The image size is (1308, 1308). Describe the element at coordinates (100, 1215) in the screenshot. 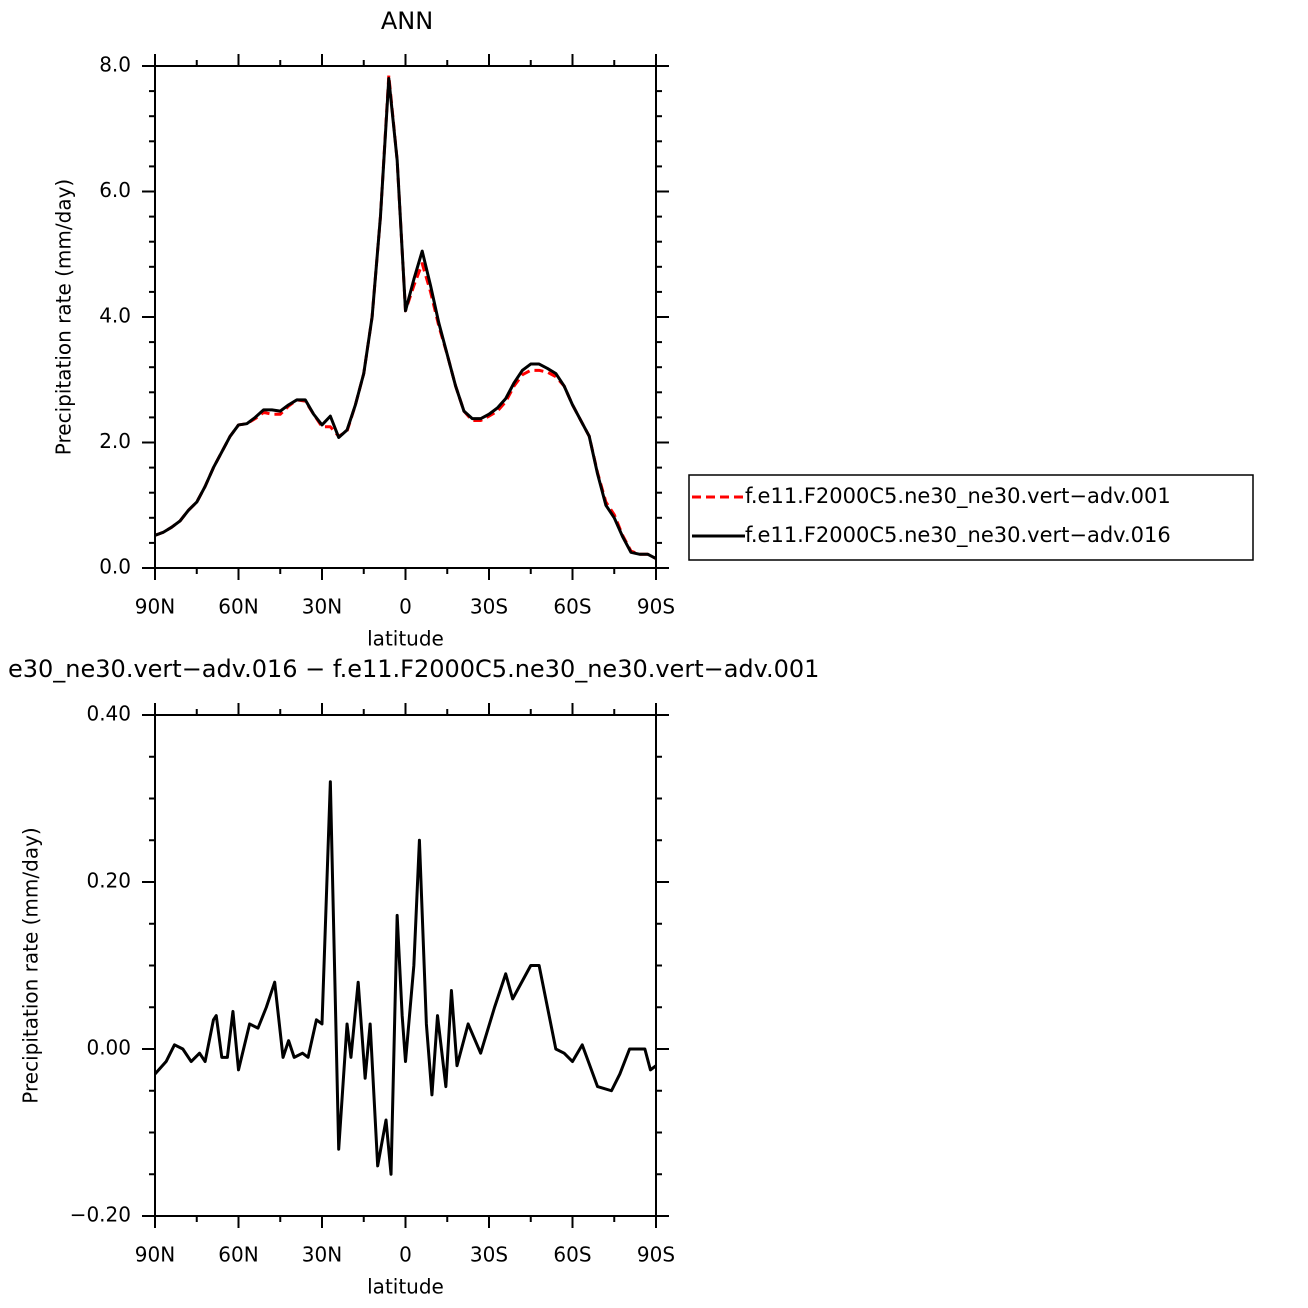

I see `y-tick-label: −0.20` at that location.